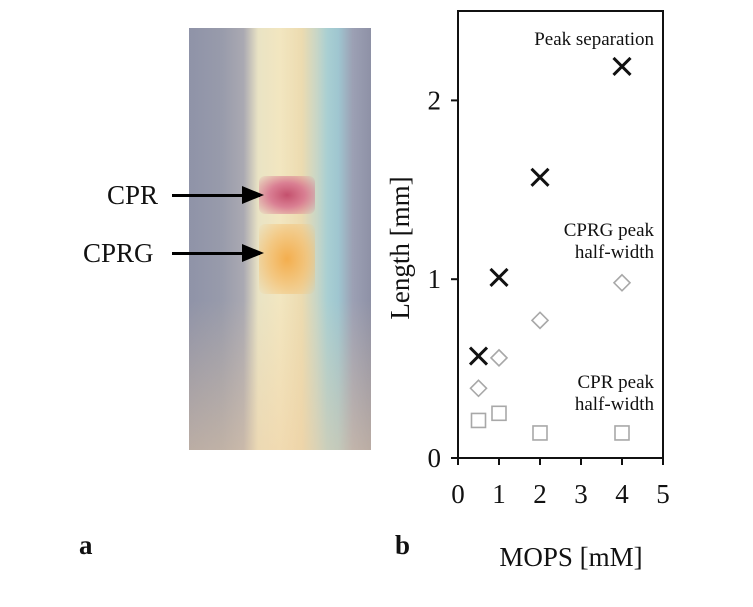  I want to click on y-tick-label: 2, so click(435, 100).